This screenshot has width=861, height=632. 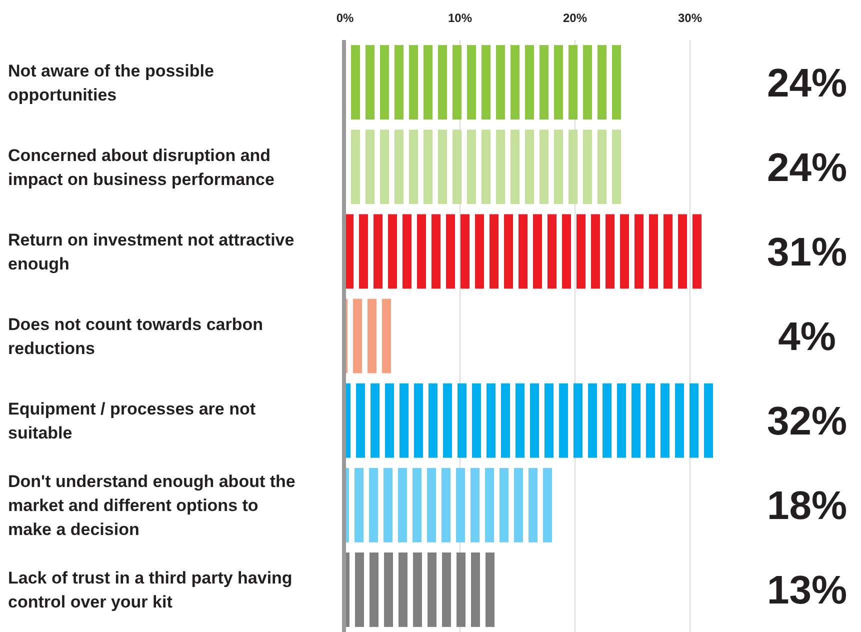 I want to click on x-tick-label: 0%, so click(x=345, y=18).